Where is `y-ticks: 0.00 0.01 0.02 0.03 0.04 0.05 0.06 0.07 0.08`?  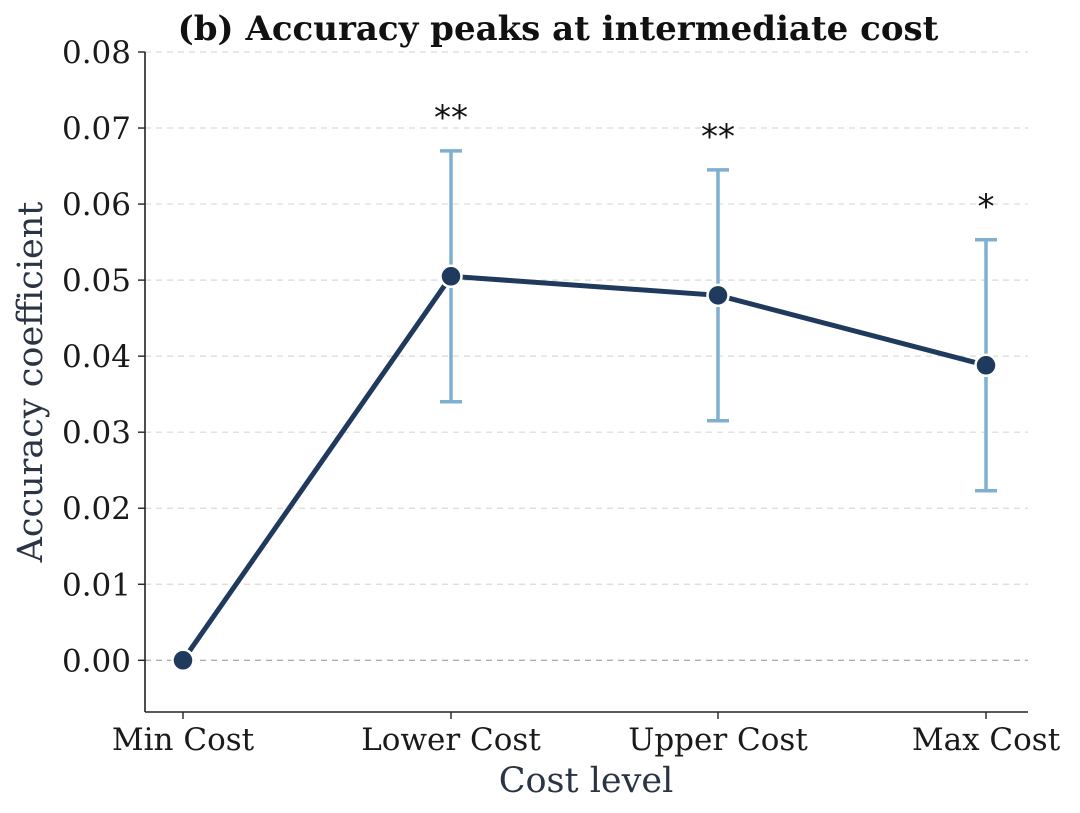 y-ticks: 0.00 0.01 0.02 0.03 0.04 0.05 0.06 0.07 0.08 is located at coordinates (103, 357).